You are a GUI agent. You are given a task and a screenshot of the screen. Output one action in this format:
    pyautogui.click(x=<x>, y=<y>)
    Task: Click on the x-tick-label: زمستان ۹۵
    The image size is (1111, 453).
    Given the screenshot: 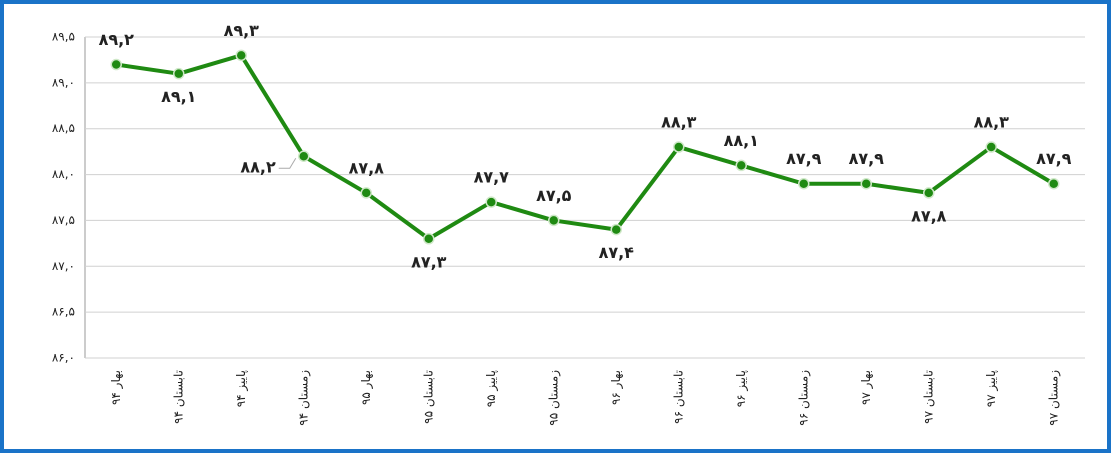 What is the action you would take?
    pyautogui.click(x=553, y=398)
    